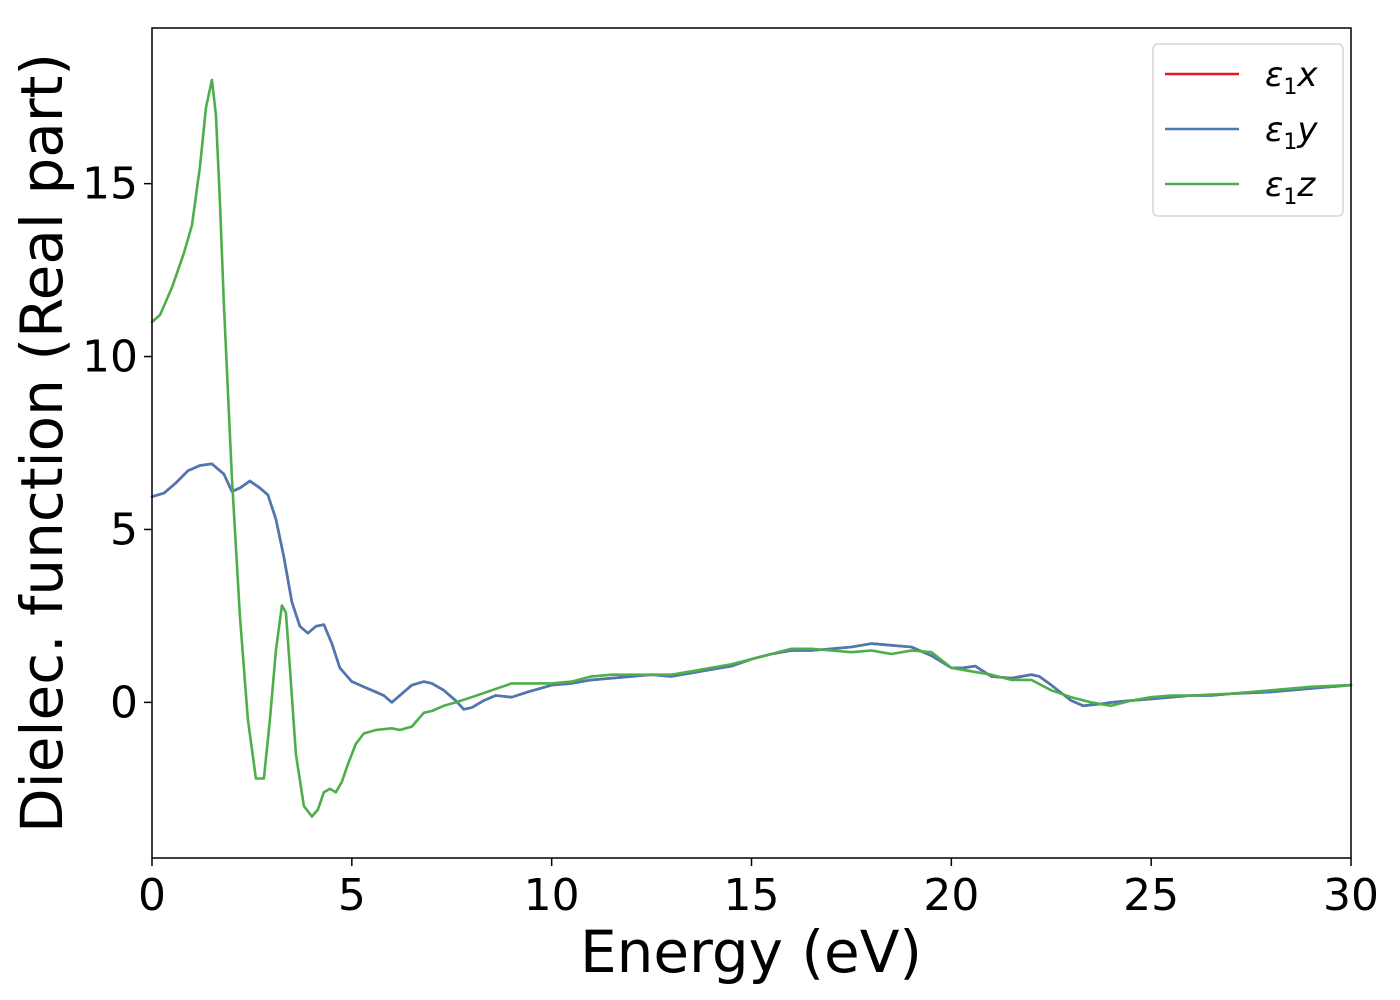  I want to click on y-tick-label: 0, so click(124, 702).